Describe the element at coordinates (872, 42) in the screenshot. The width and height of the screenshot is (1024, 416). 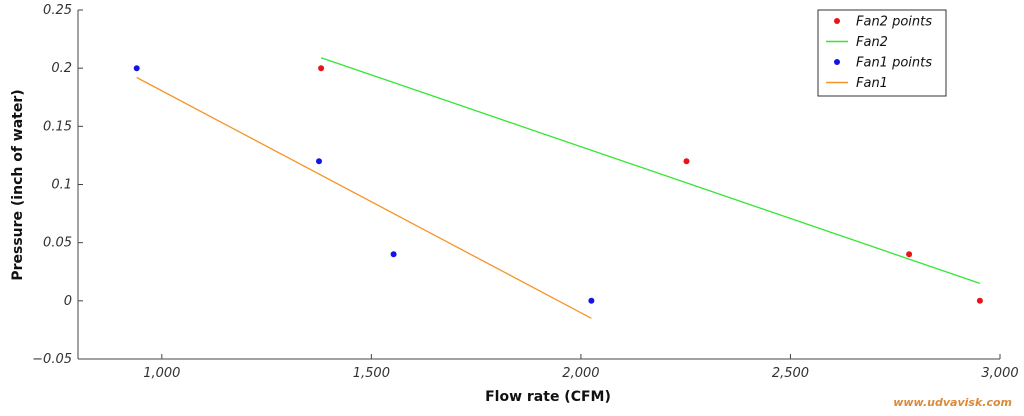
I see `legend-entry-label: Fan2` at that location.